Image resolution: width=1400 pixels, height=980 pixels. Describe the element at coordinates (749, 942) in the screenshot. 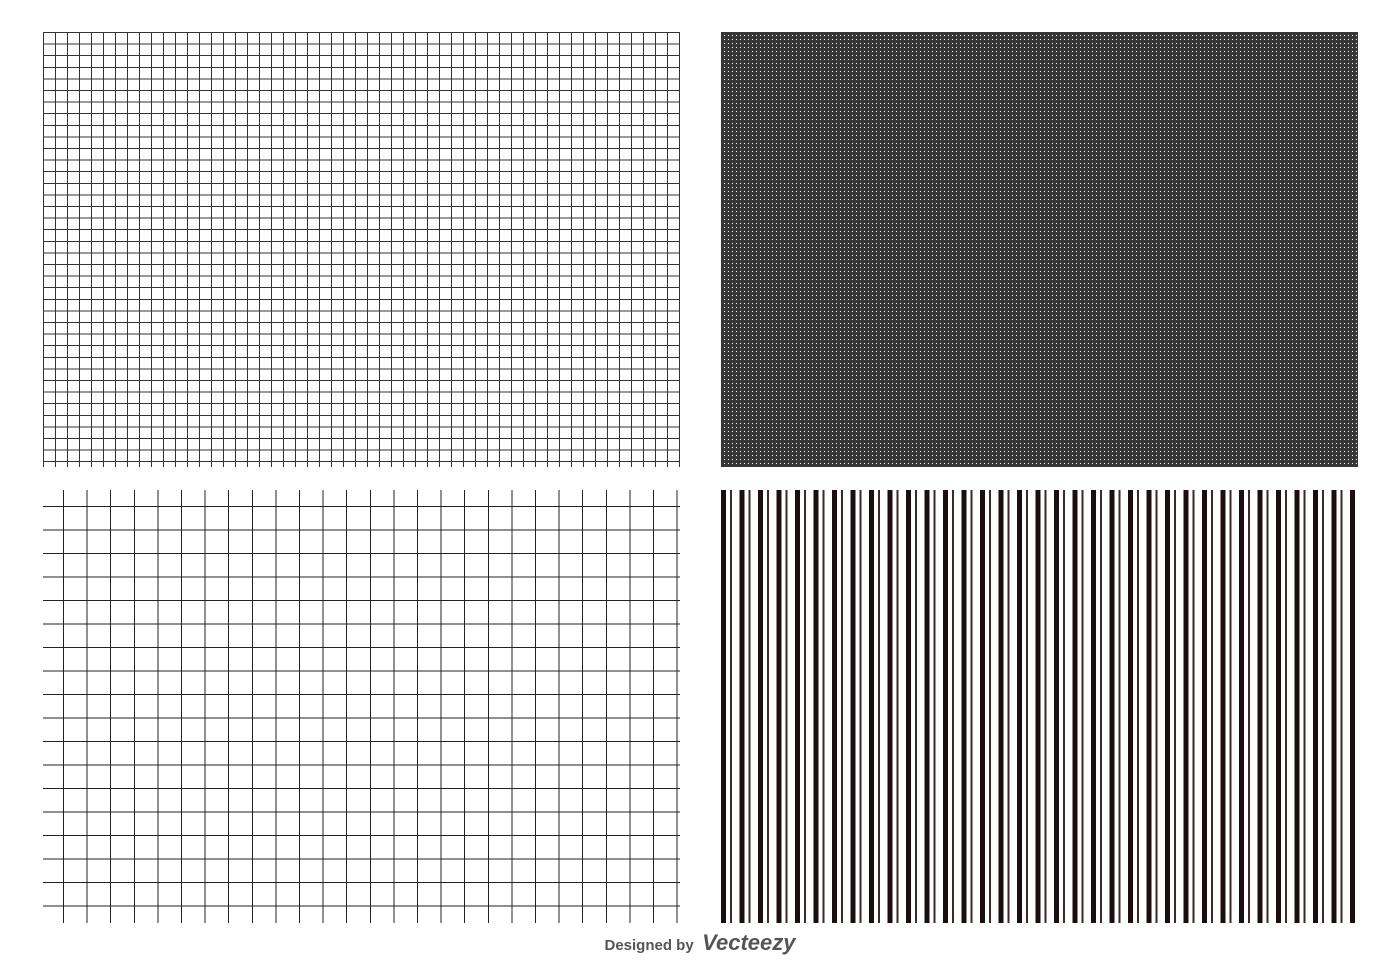

I see `brand-logo: Vecteezy` at that location.